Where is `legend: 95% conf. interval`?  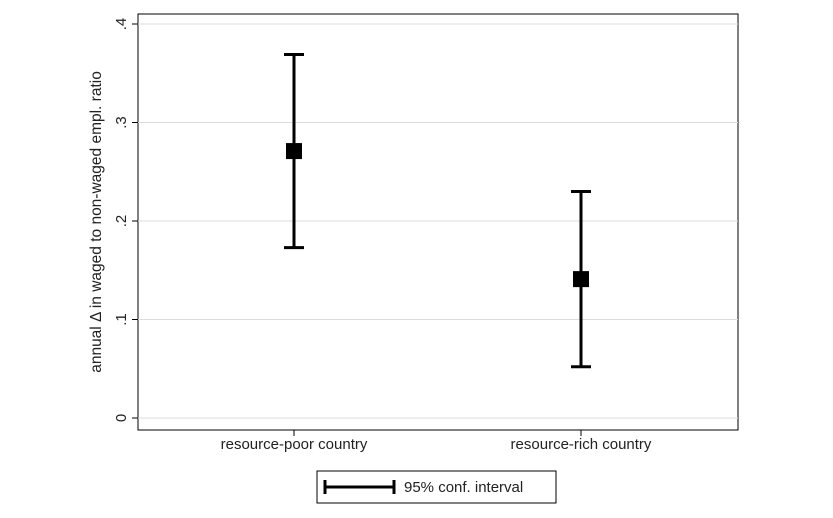
legend: 95% conf. interval is located at coordinates (436, 487).